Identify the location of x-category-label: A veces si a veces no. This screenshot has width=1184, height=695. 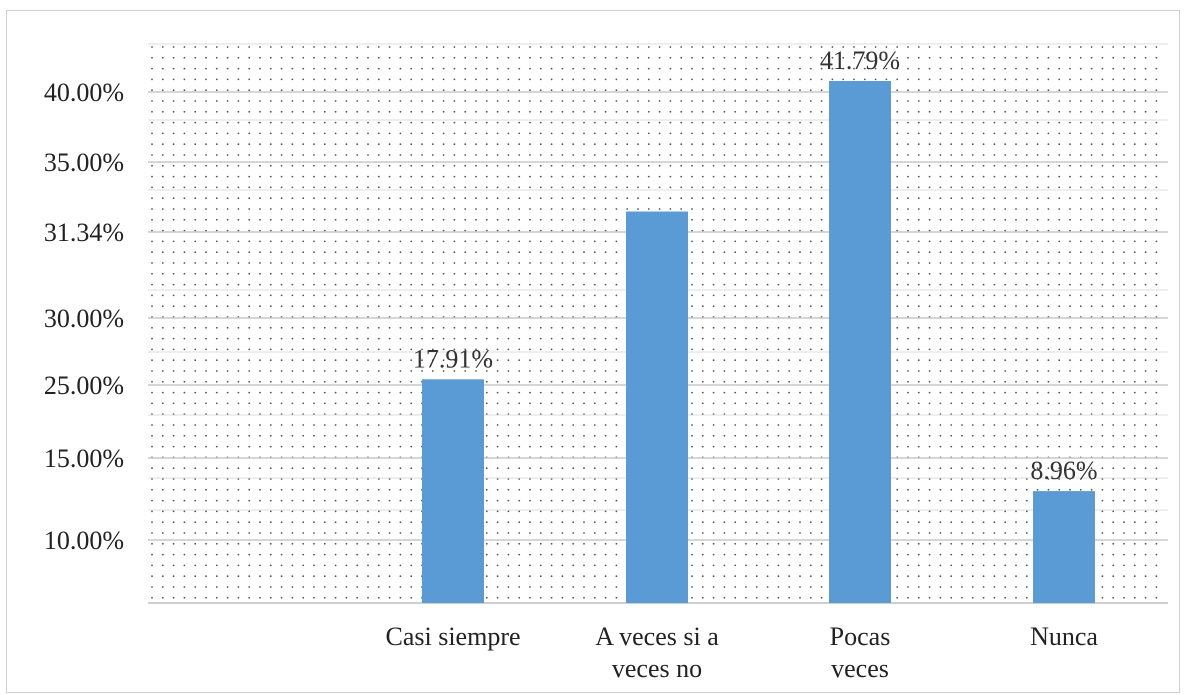
(657, 652).